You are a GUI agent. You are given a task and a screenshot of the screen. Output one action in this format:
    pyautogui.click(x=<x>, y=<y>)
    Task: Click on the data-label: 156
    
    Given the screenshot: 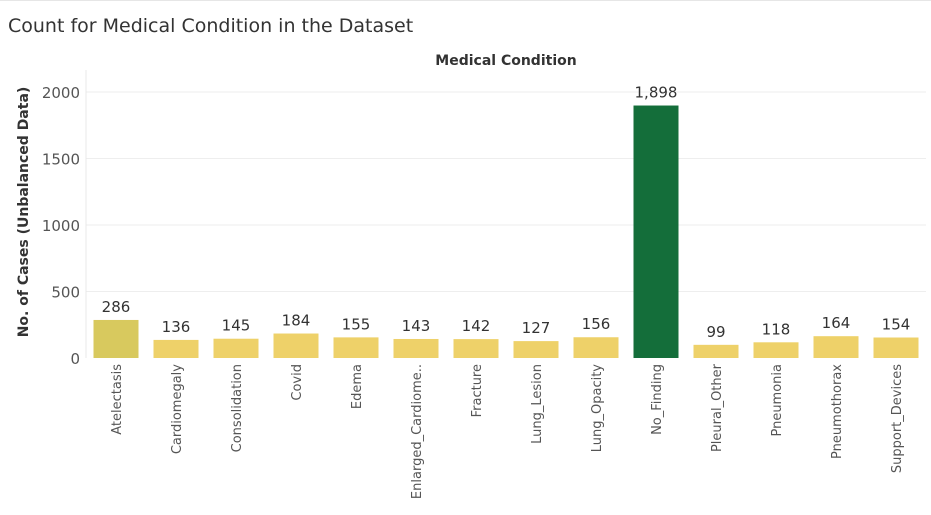 What is the action you would take?
    pyautogui.click(x=596, y=324)
    